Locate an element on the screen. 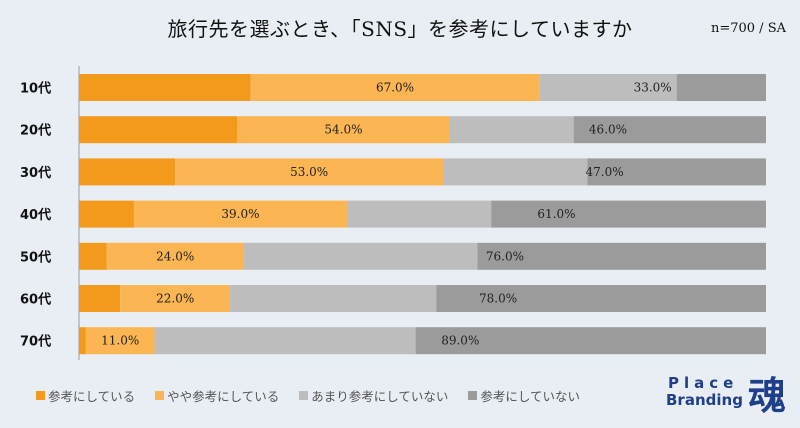 This screenshot has height=428, width=800. logo-line2: Branding is located at coordinates (704, 400).